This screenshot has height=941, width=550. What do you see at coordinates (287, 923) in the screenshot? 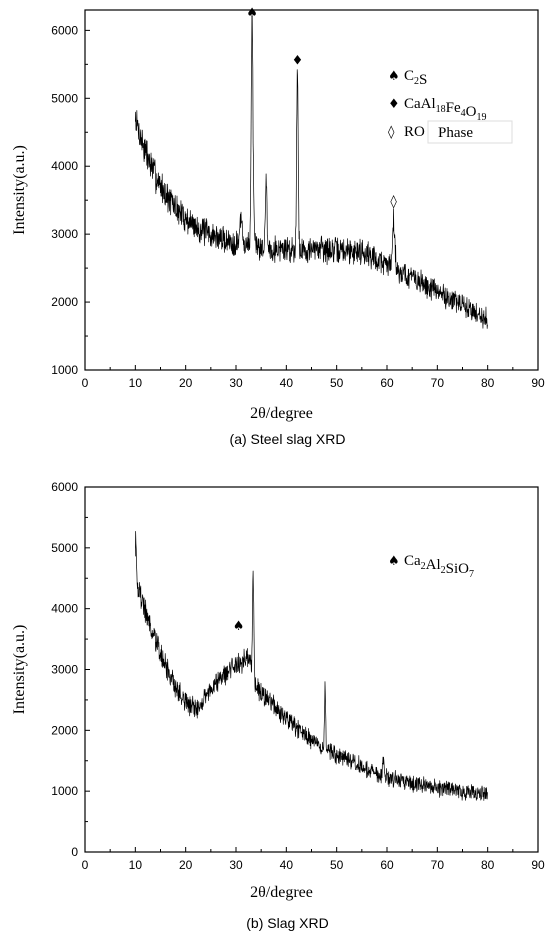
I see `figure-caption: (b) Slag XRD` at bounding box center [287, 923].